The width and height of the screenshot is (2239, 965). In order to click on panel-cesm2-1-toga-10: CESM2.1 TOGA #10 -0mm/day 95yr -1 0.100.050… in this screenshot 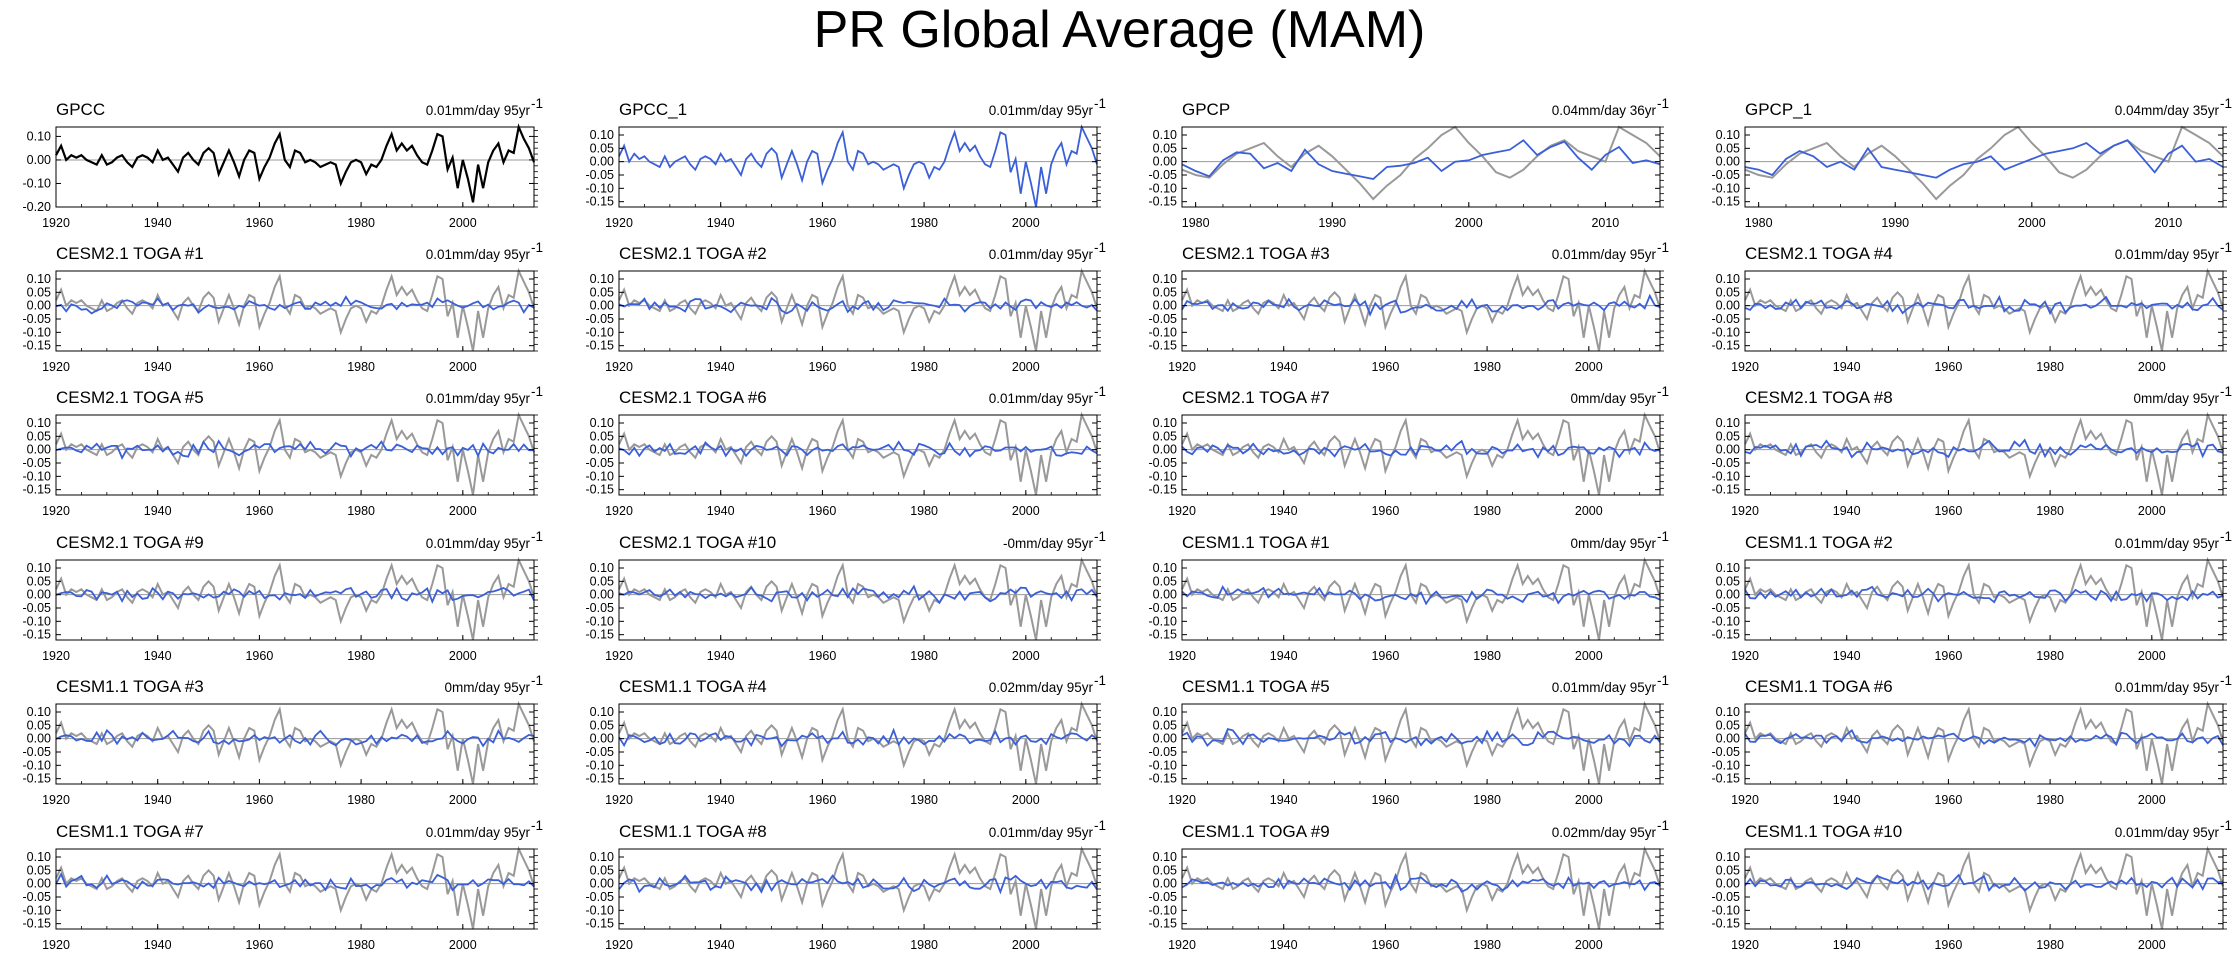, I will do `click(846, 596)`.